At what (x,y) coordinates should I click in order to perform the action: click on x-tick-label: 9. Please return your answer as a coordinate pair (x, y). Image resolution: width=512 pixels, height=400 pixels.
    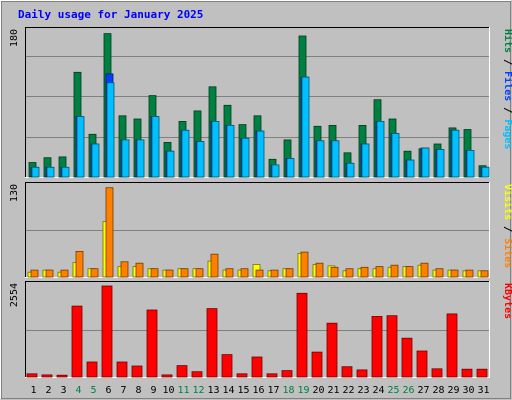
    Looking at the image, I should click on (153, 390).